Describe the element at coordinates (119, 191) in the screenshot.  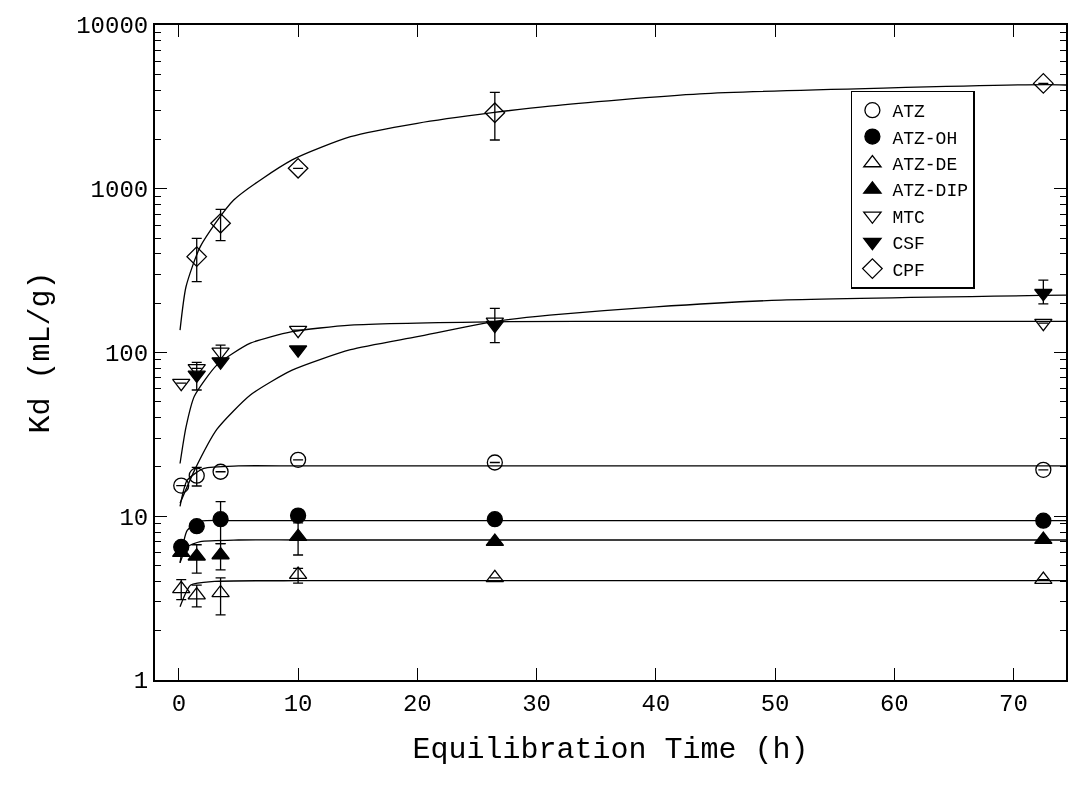
I see `y-tick-label: 1000` at that location.